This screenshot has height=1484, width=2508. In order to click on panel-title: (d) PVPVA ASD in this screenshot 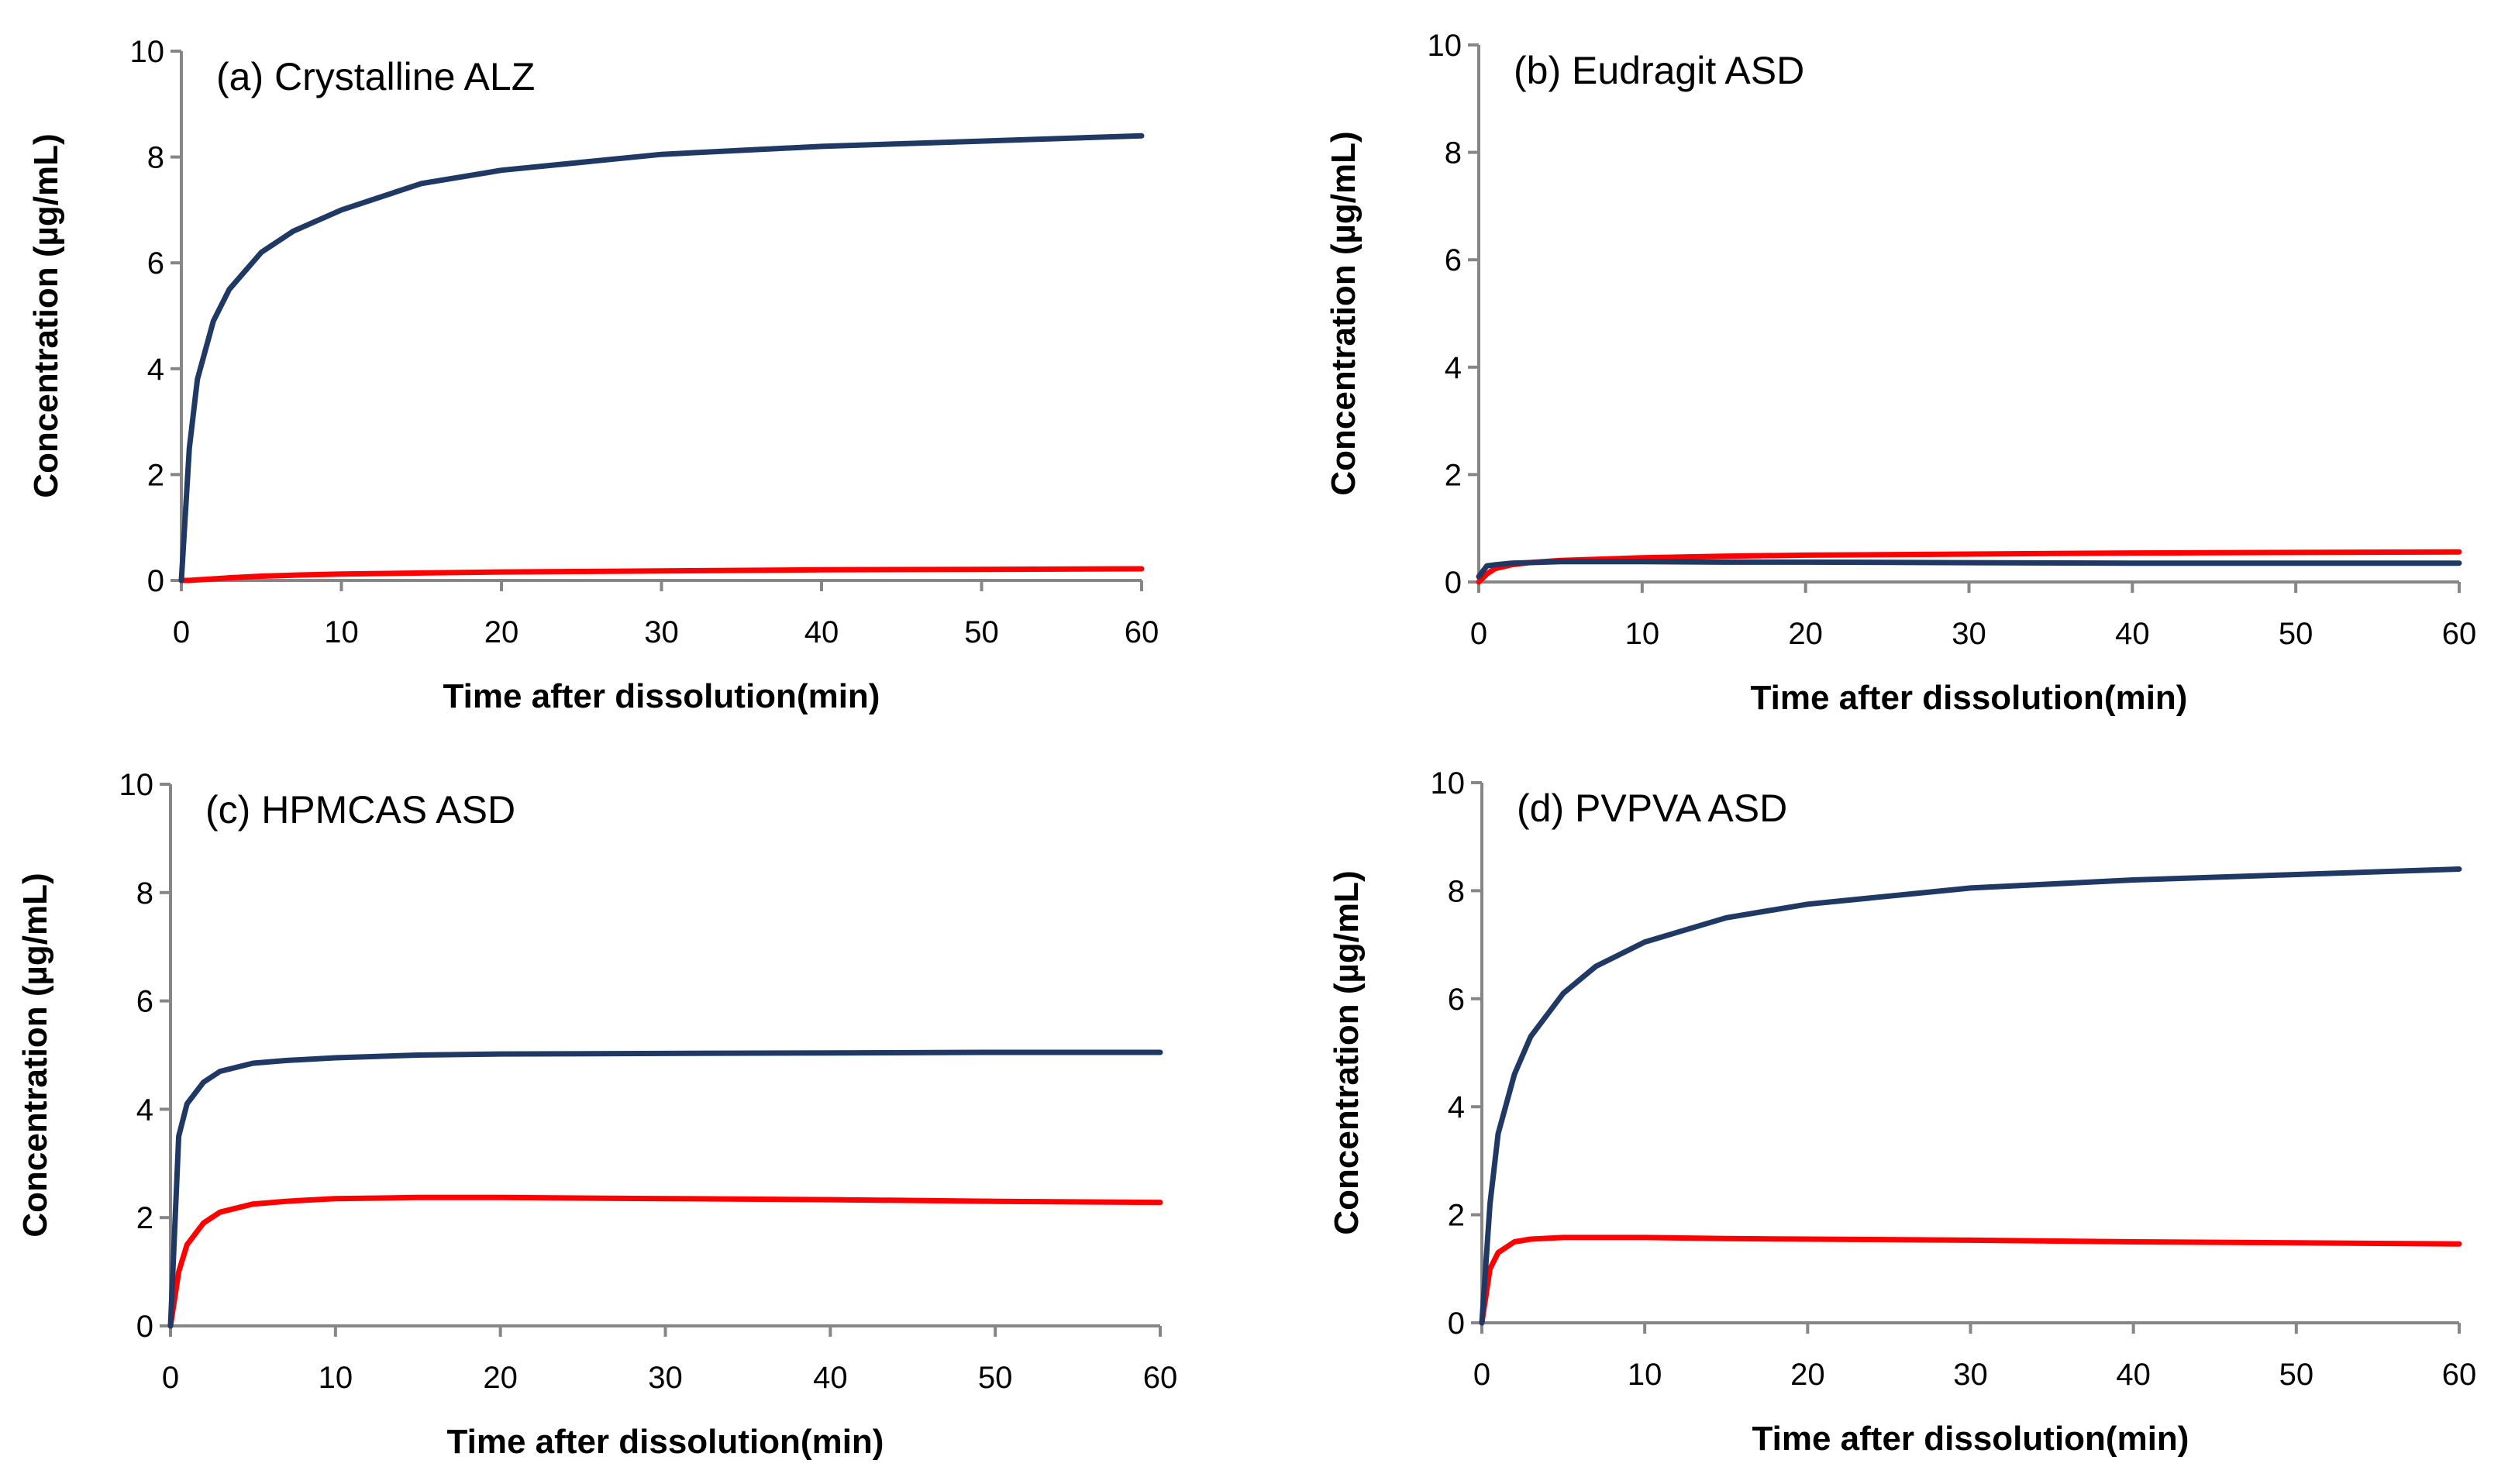, I will do `click(1652, 808)`.